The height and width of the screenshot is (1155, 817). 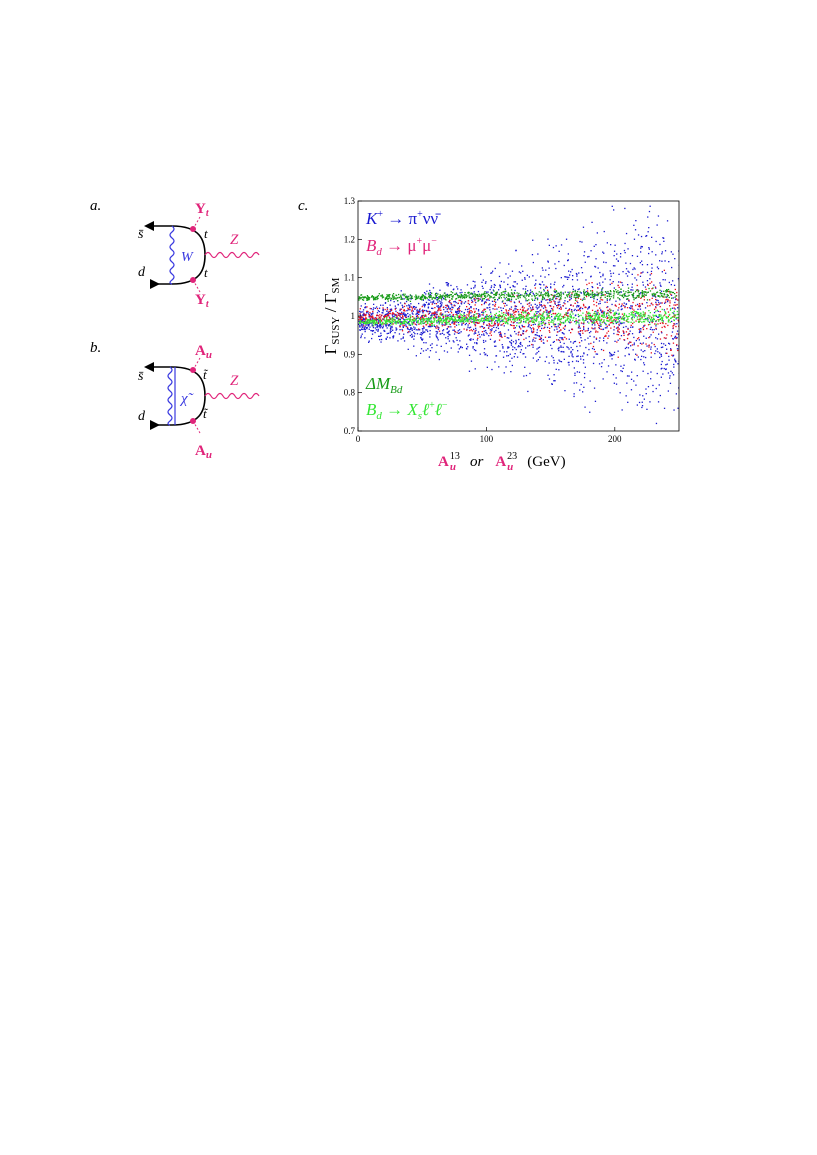 I want to click on panel-a-vertex-lower, so click(x=193, y=280).